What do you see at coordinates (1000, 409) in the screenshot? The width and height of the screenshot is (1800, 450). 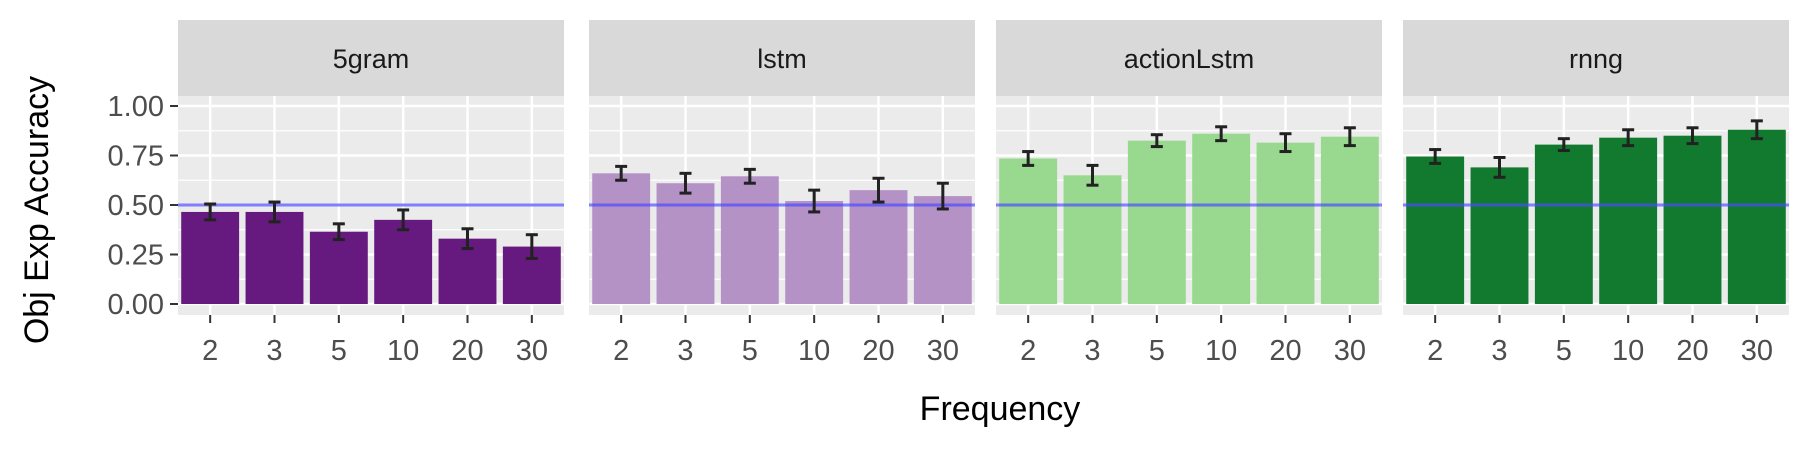 I see `x-axis-title: Frequency` at bounding box center [1000, 409].